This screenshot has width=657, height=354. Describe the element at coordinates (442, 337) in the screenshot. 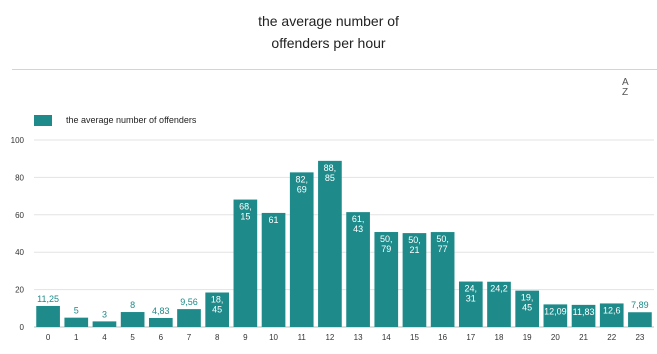

I see `x-tick-label-16: 16` at that location.